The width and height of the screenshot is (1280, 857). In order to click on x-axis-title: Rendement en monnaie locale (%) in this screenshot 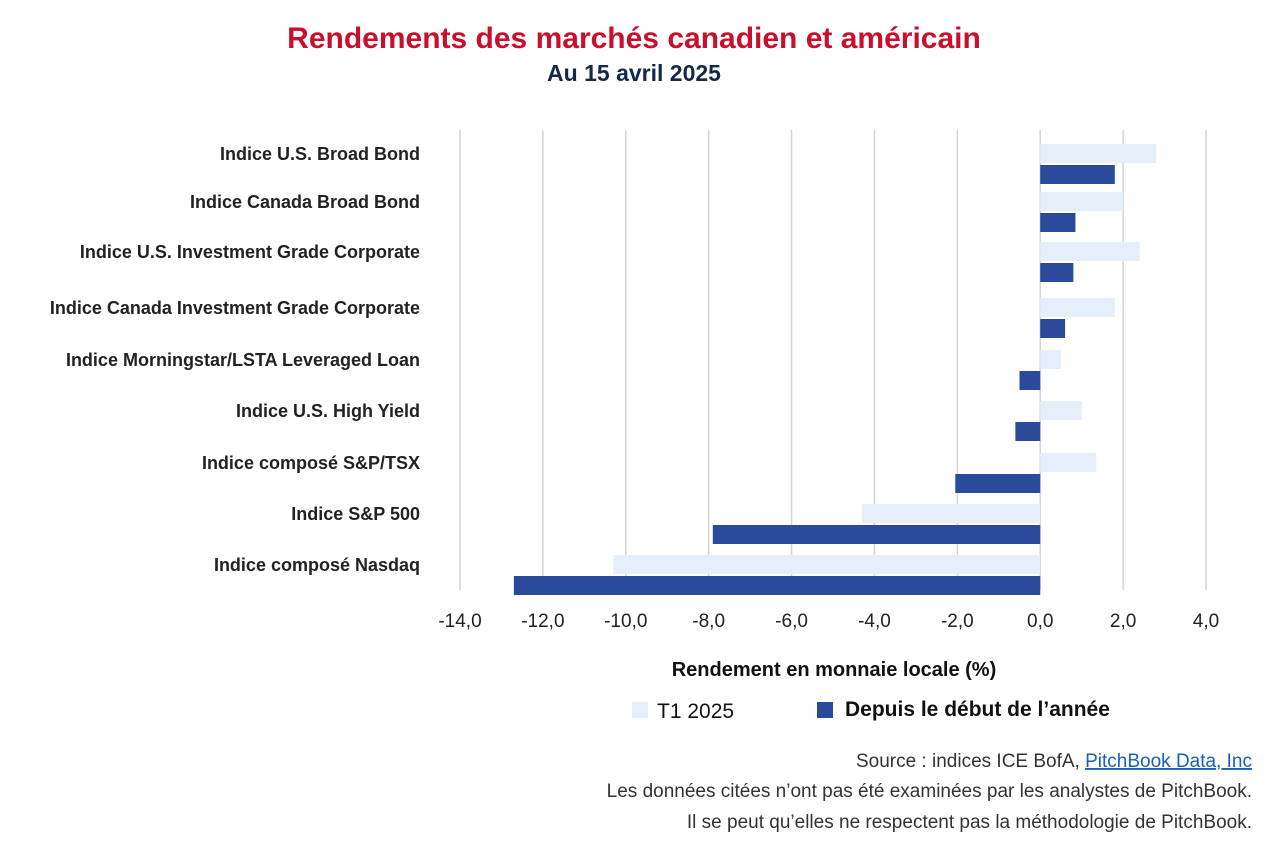, I will do `click(834, 670)`.